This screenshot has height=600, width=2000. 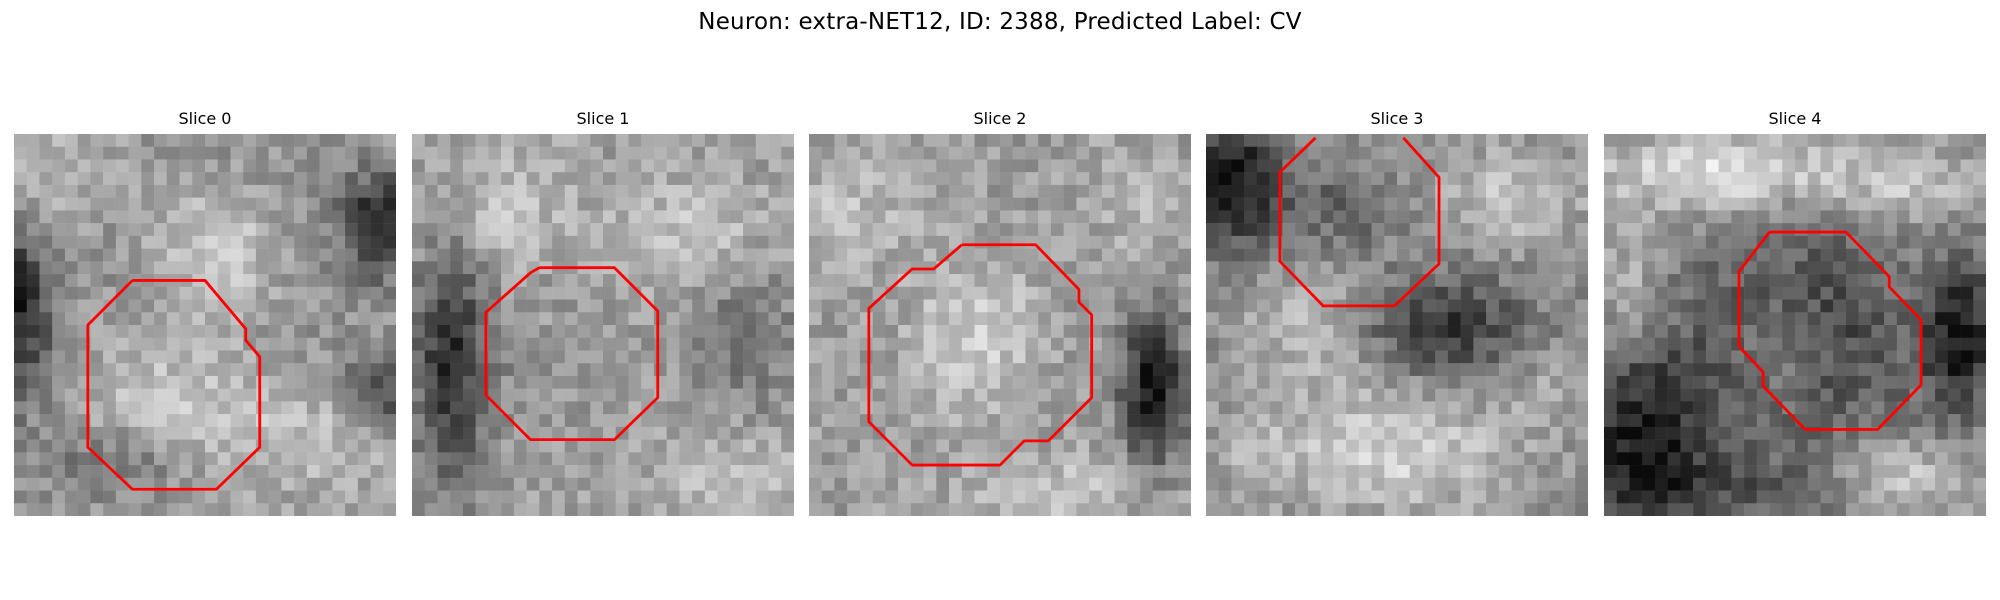 What do you see at coordinates (1397, 118) in the screenshot?
I see `slice-title: Slice 3` at bounding box center [1397, 118].